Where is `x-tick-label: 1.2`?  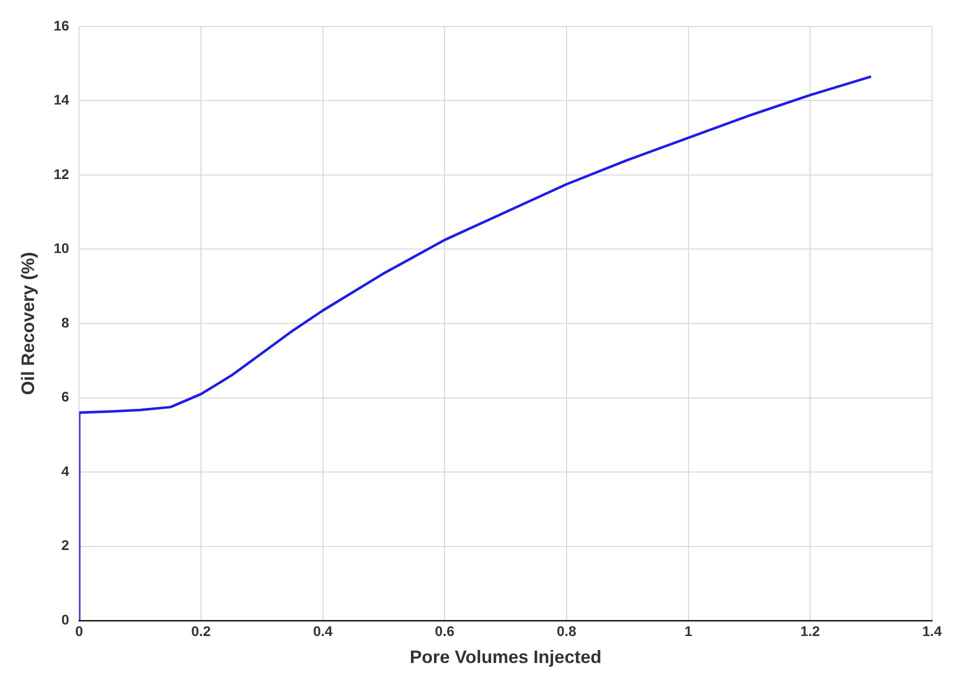 x-tick-label: 1.2 is located at coordinates (810, 630).